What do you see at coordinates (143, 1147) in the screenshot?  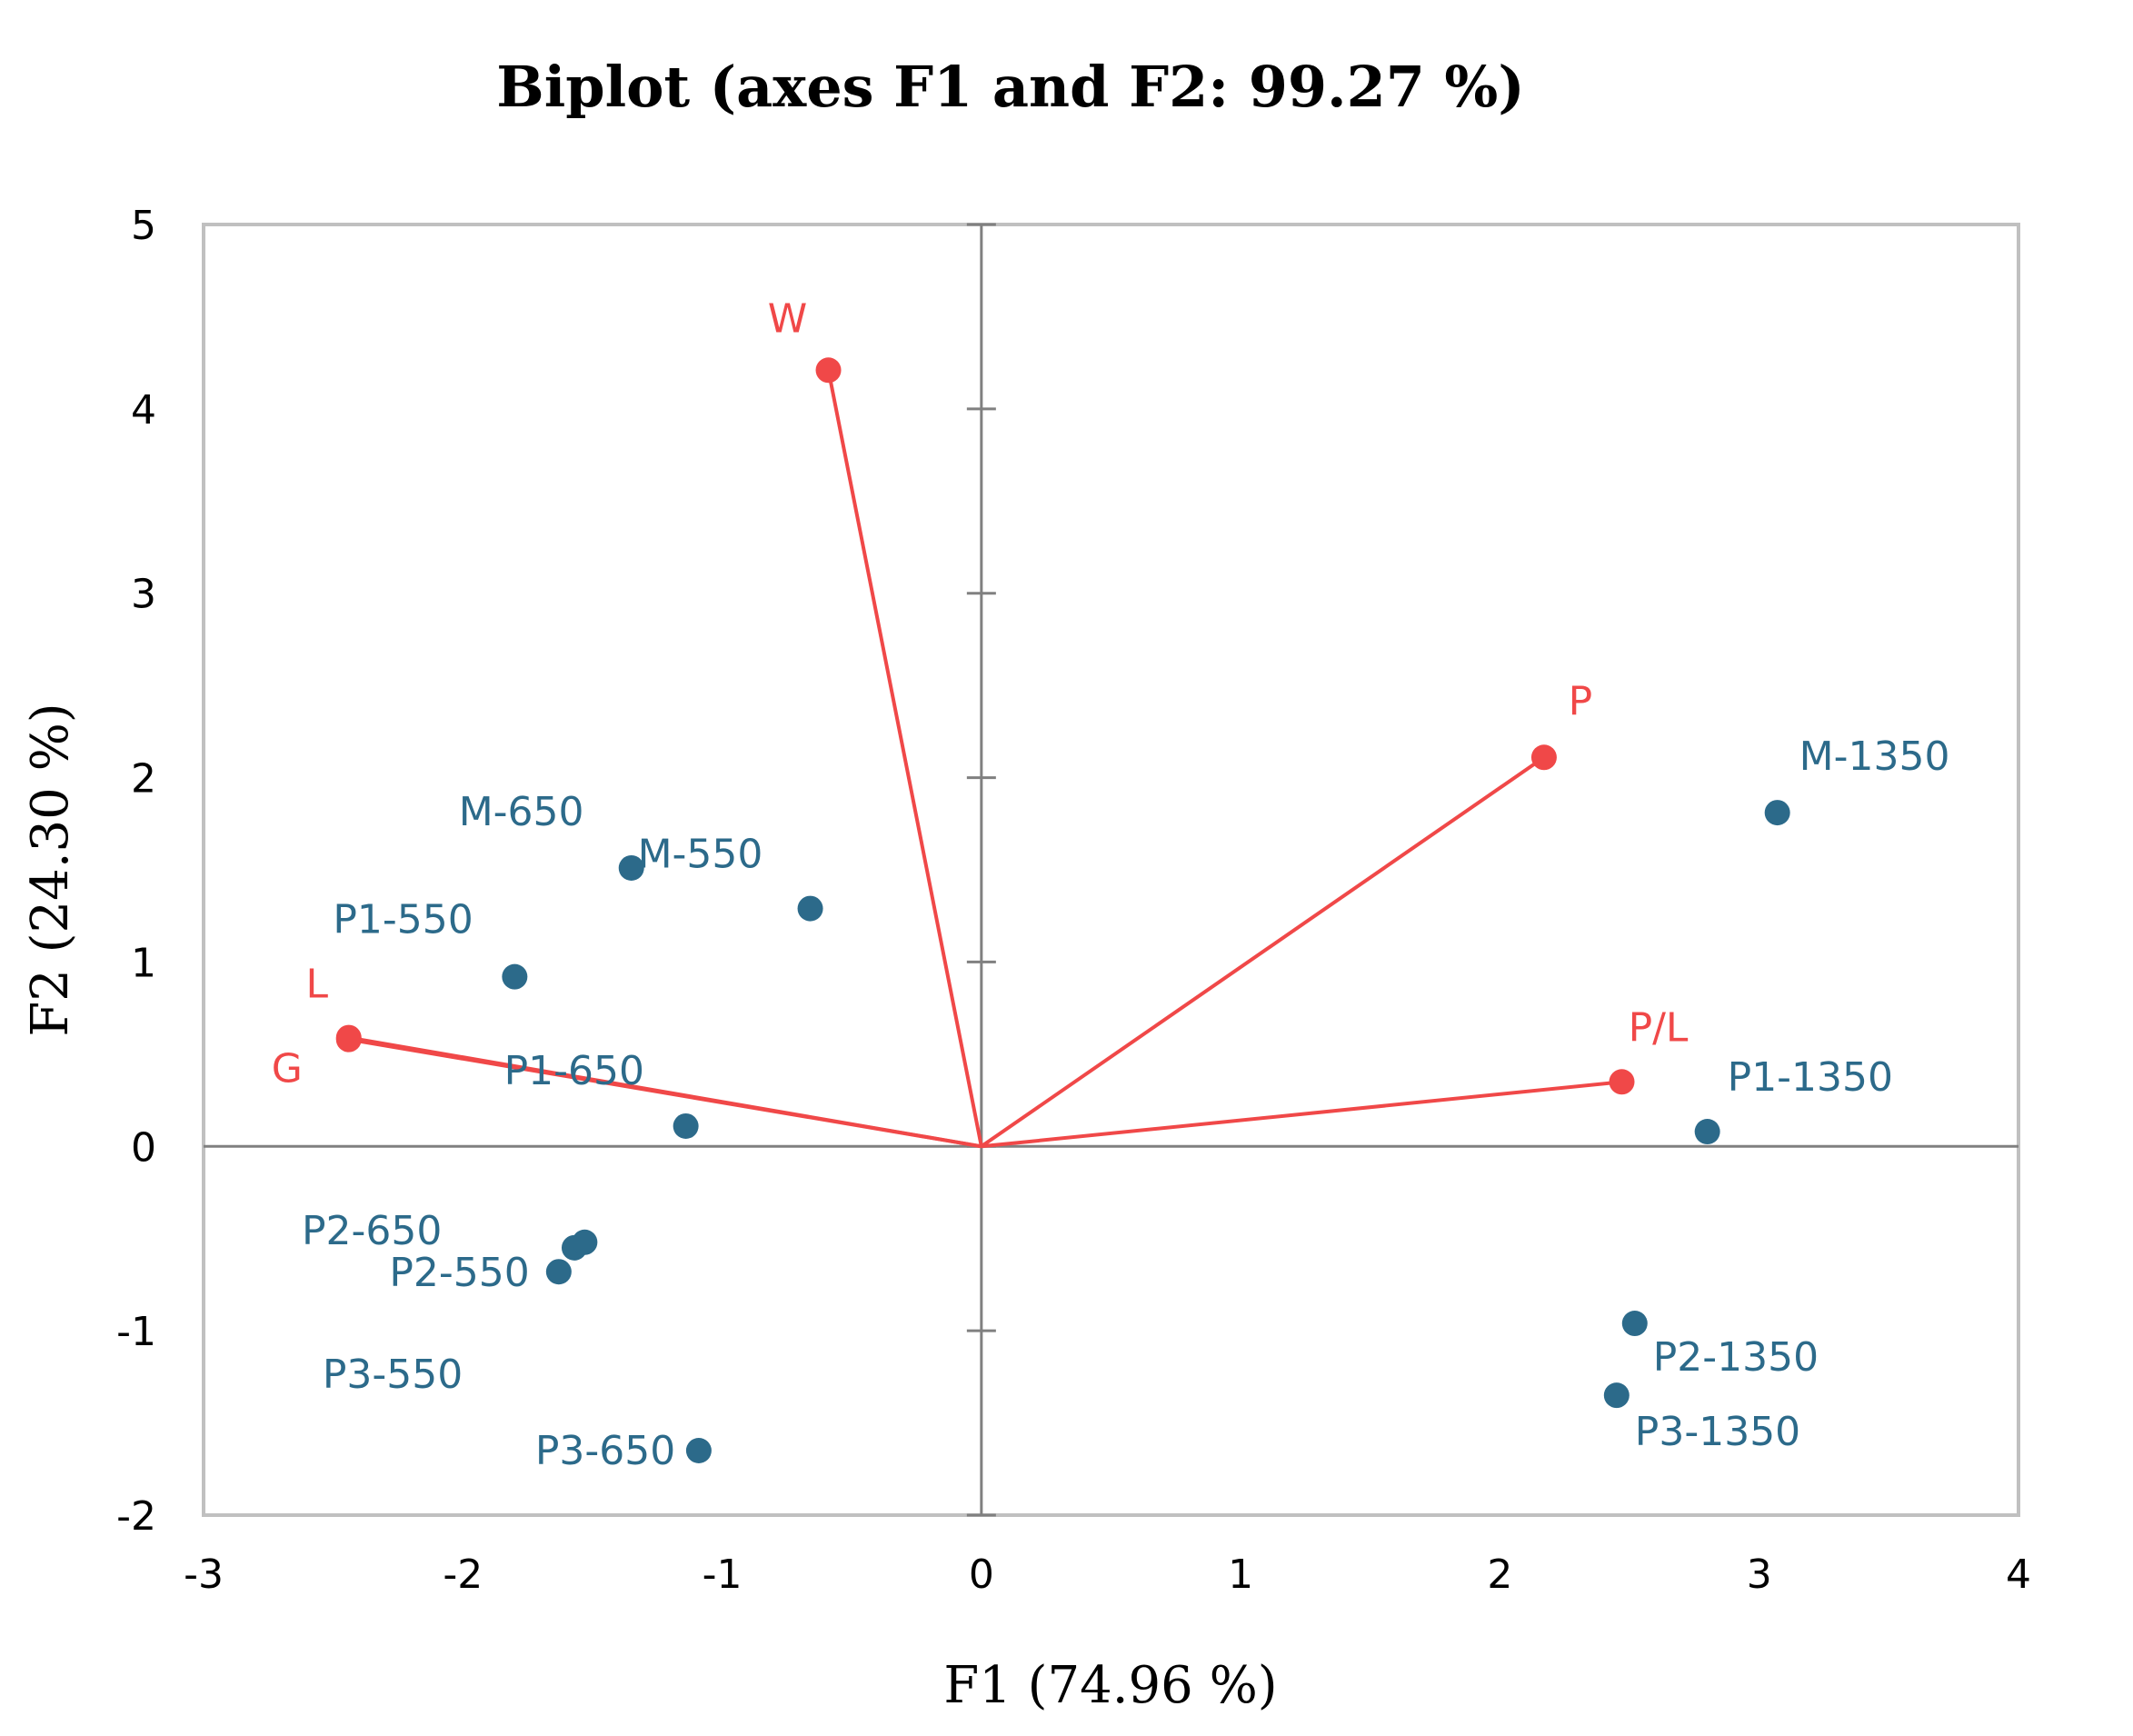 I see `y-tick-label: 0` at bounding box center [143, 1147].